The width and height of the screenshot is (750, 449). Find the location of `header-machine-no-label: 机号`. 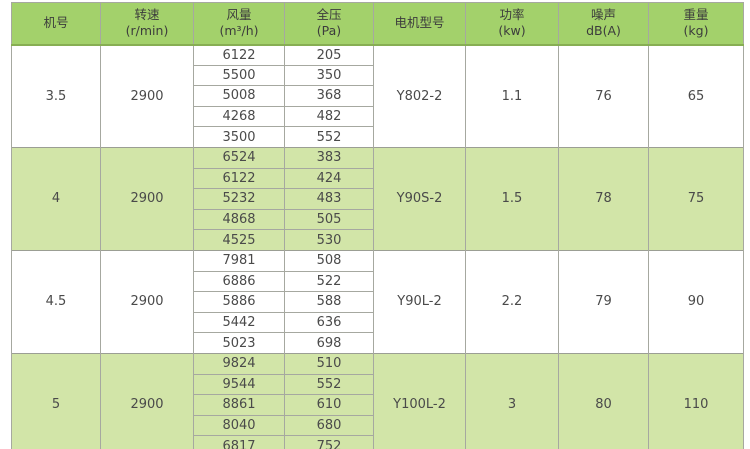

header-machine-no-label: 机号 is located at coordinates (56, 23).